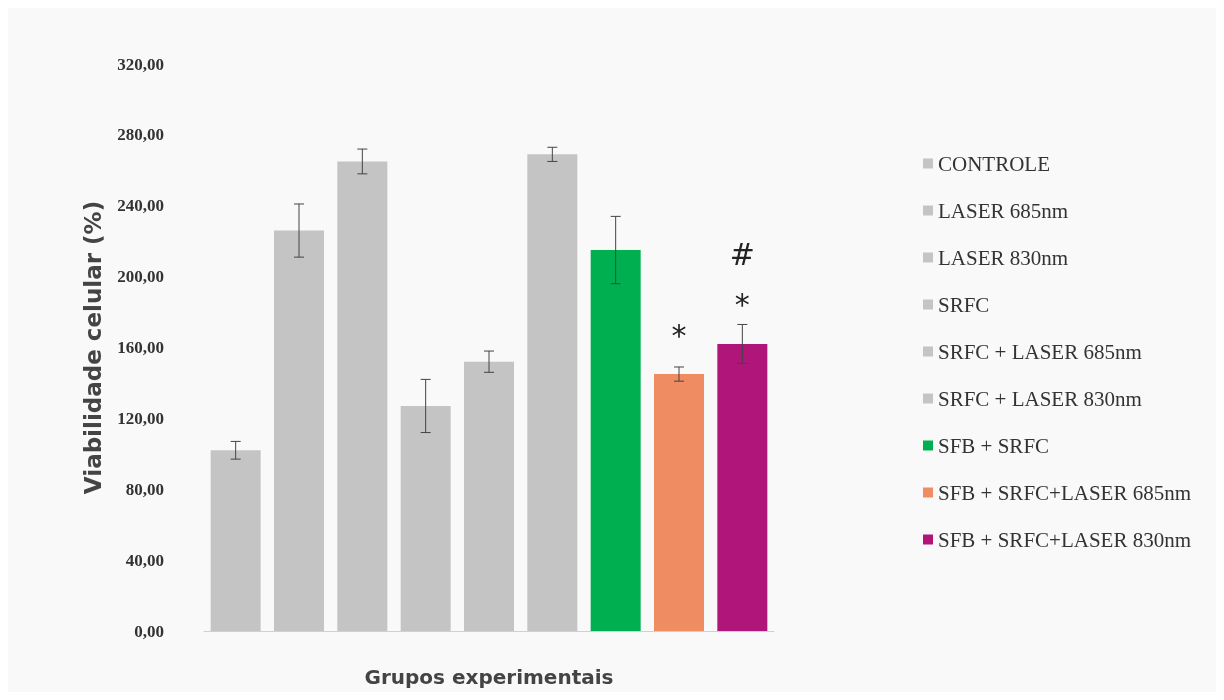 Image resolution: width=1224 pixels, height=700 pixels. Describe the element at coordinates (1003, 257) in the screenshot. I see `legend-label: LASER 830nm` at that location.